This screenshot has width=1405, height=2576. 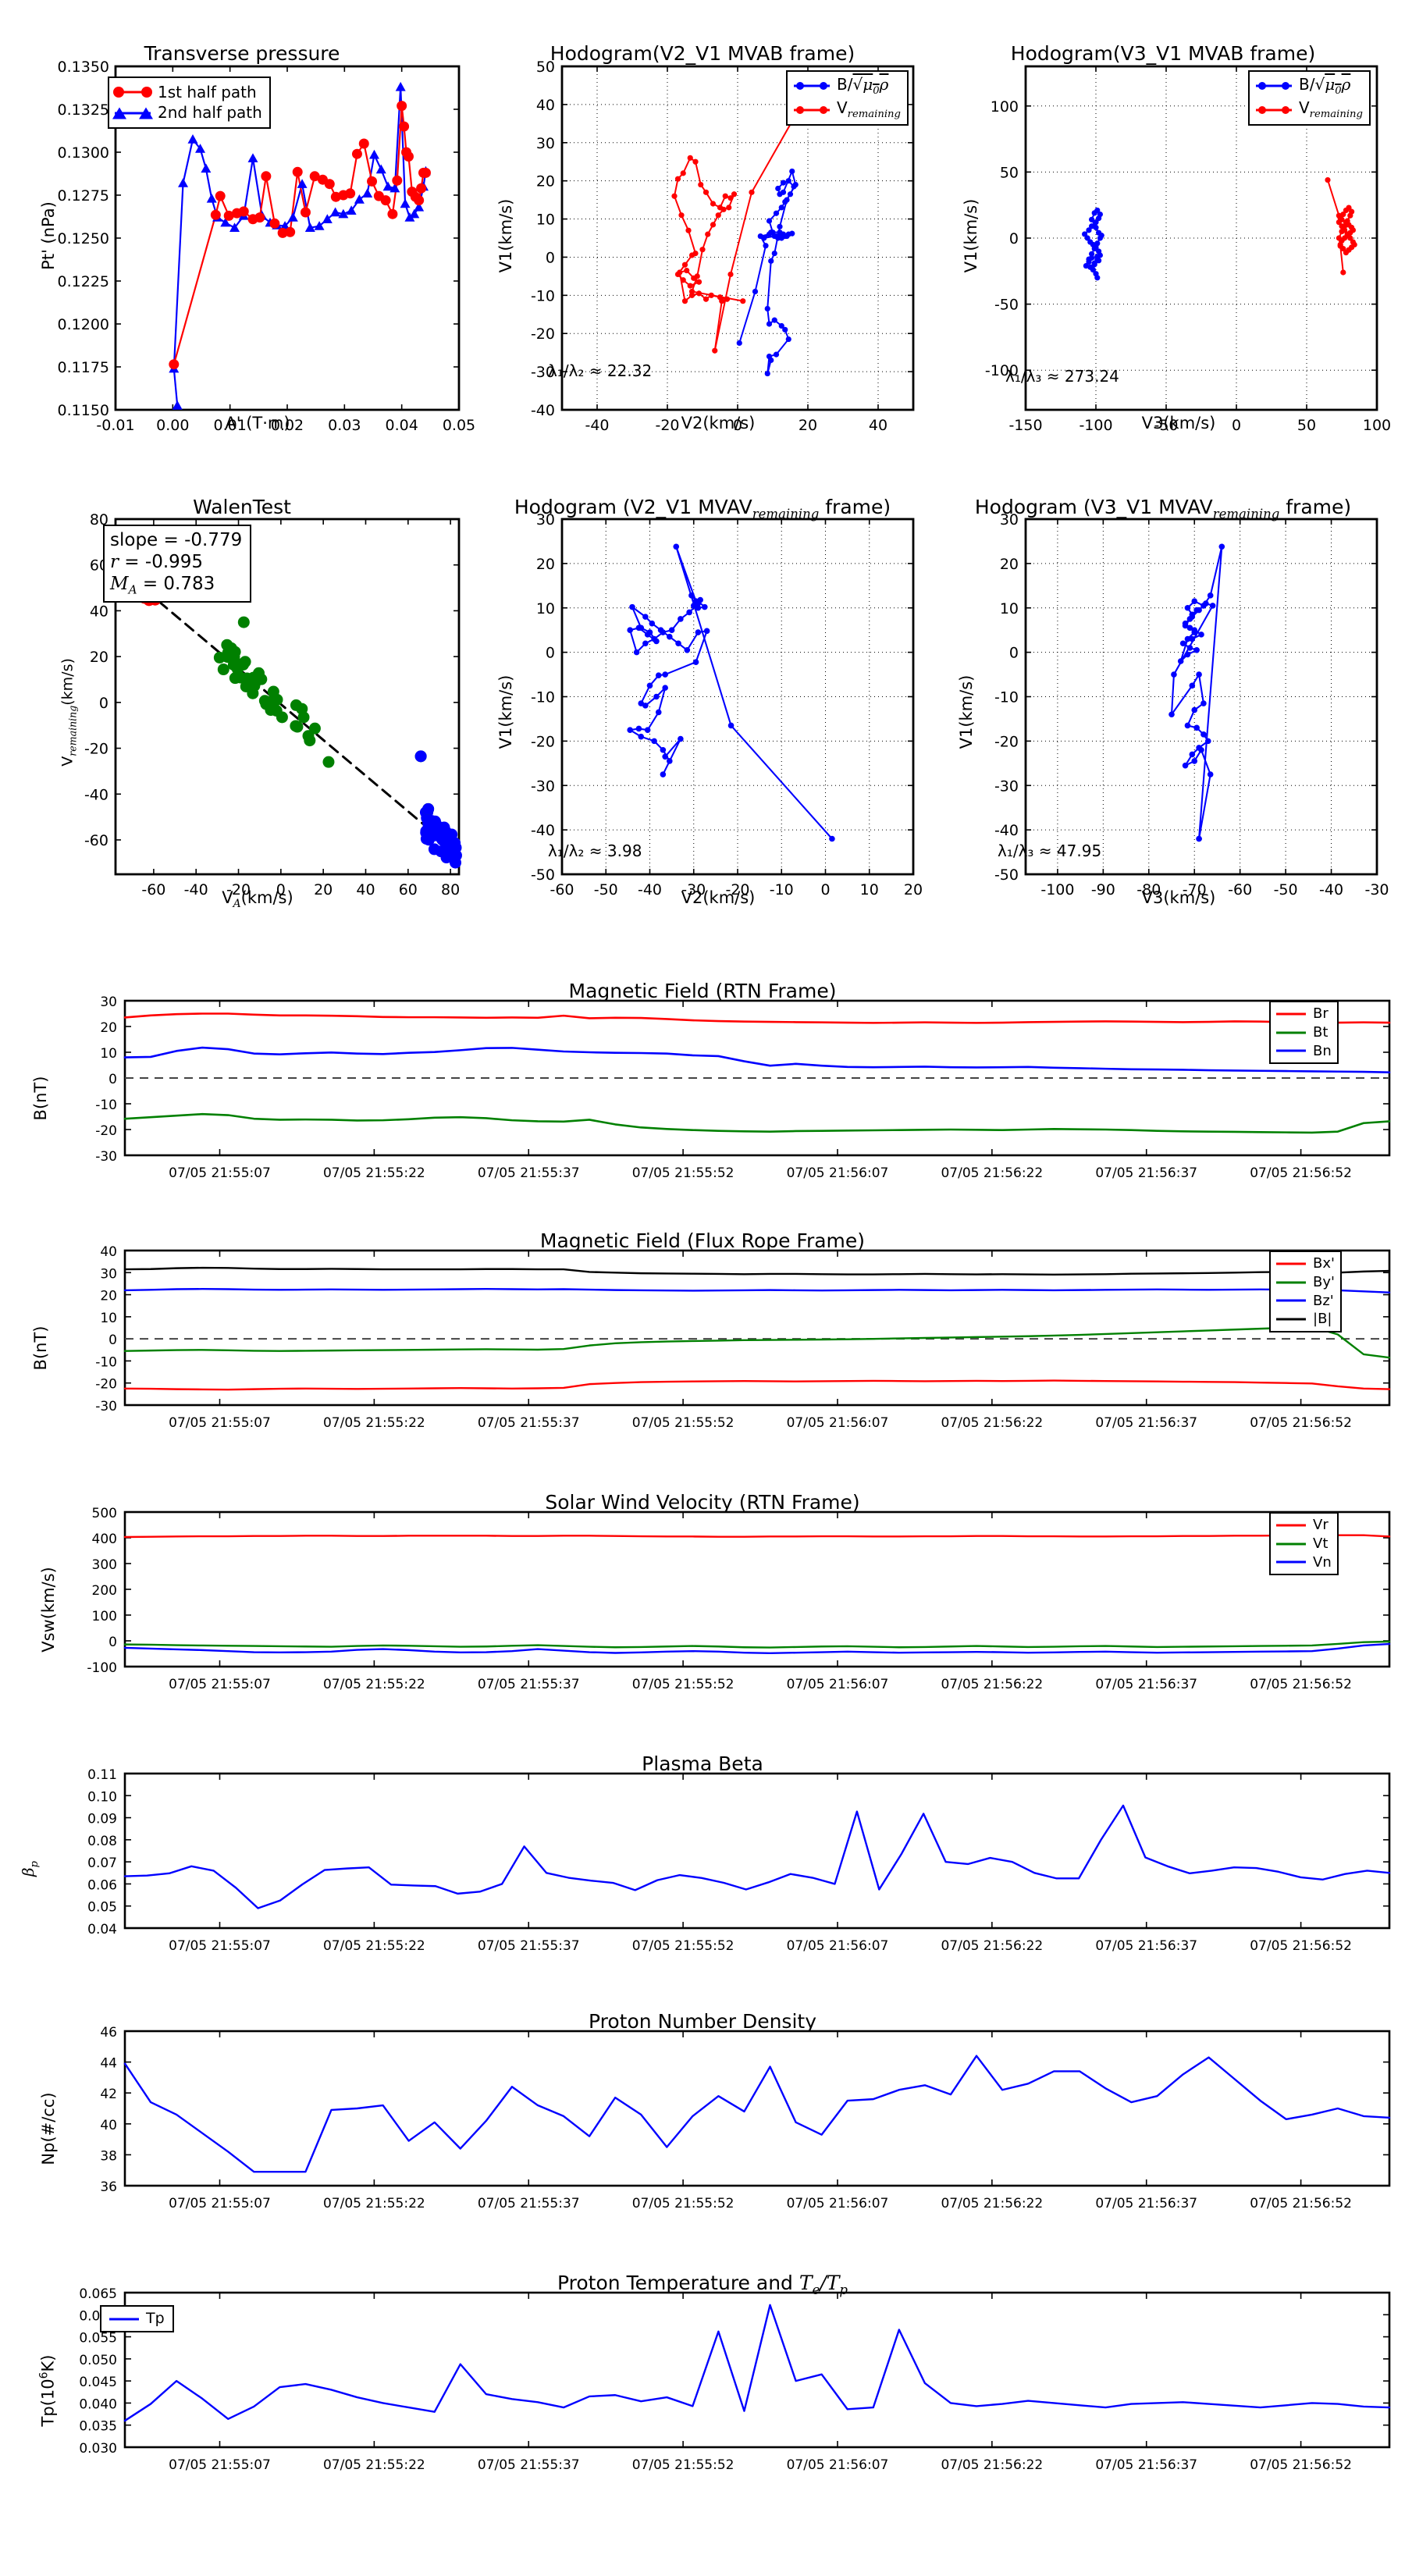 What do you see at coordinates (84, 110) in the screenshot?
I see `svg-text: 0.1325` at bounding box center [84, 110].